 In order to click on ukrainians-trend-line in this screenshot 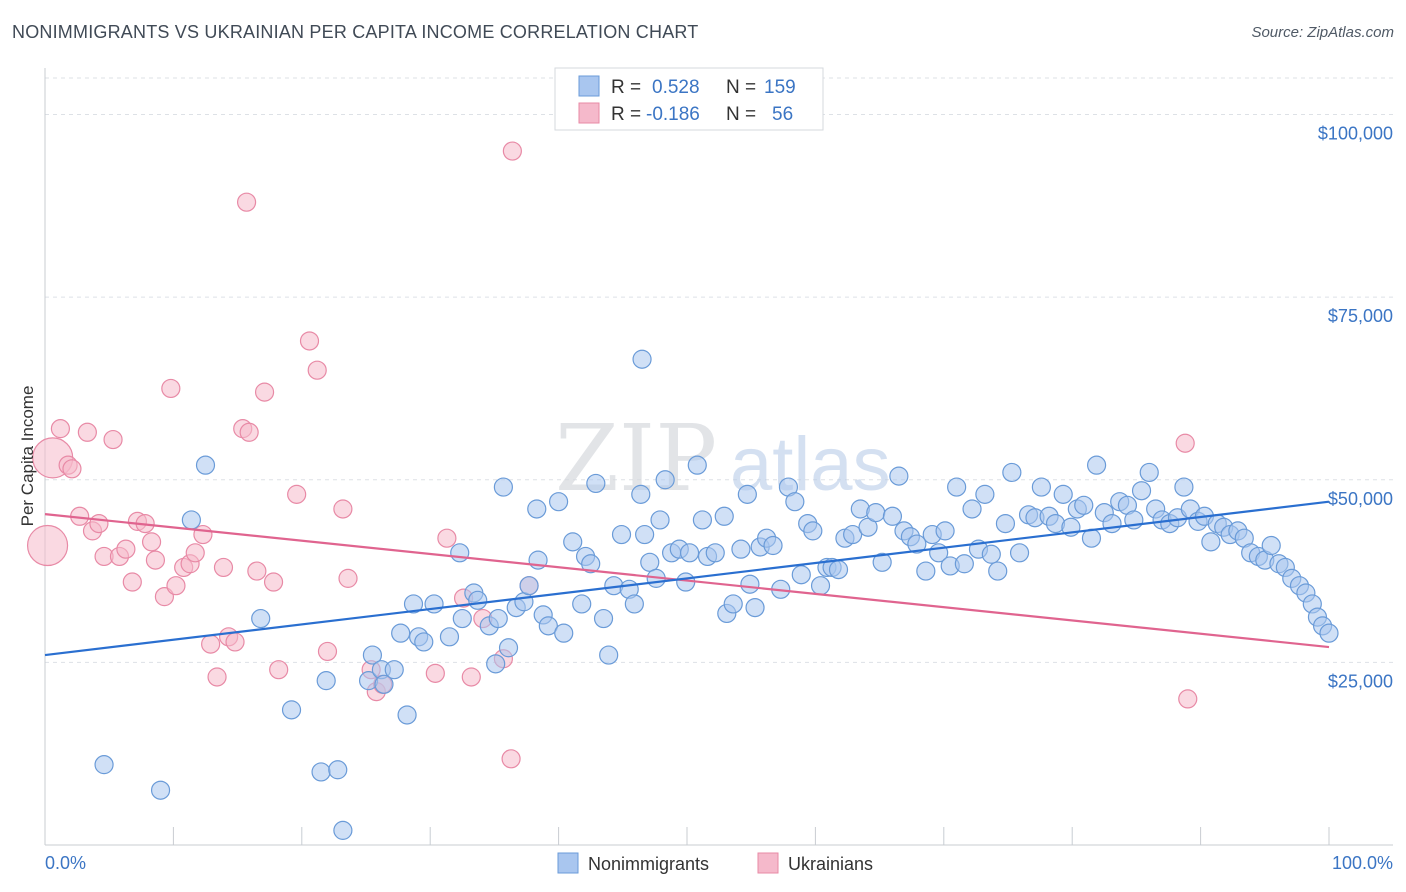, I will do `click(687, 581)`.